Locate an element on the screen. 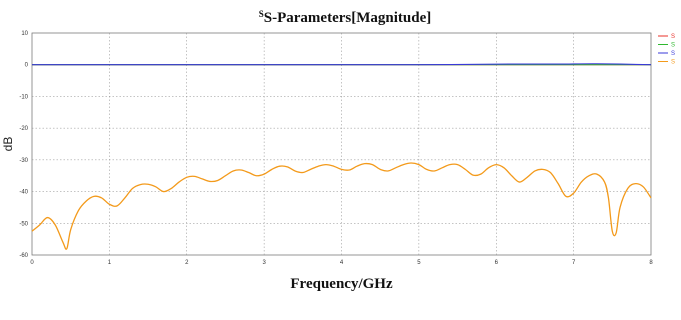  legend-label-2: S is located at coordinates (673, 46).